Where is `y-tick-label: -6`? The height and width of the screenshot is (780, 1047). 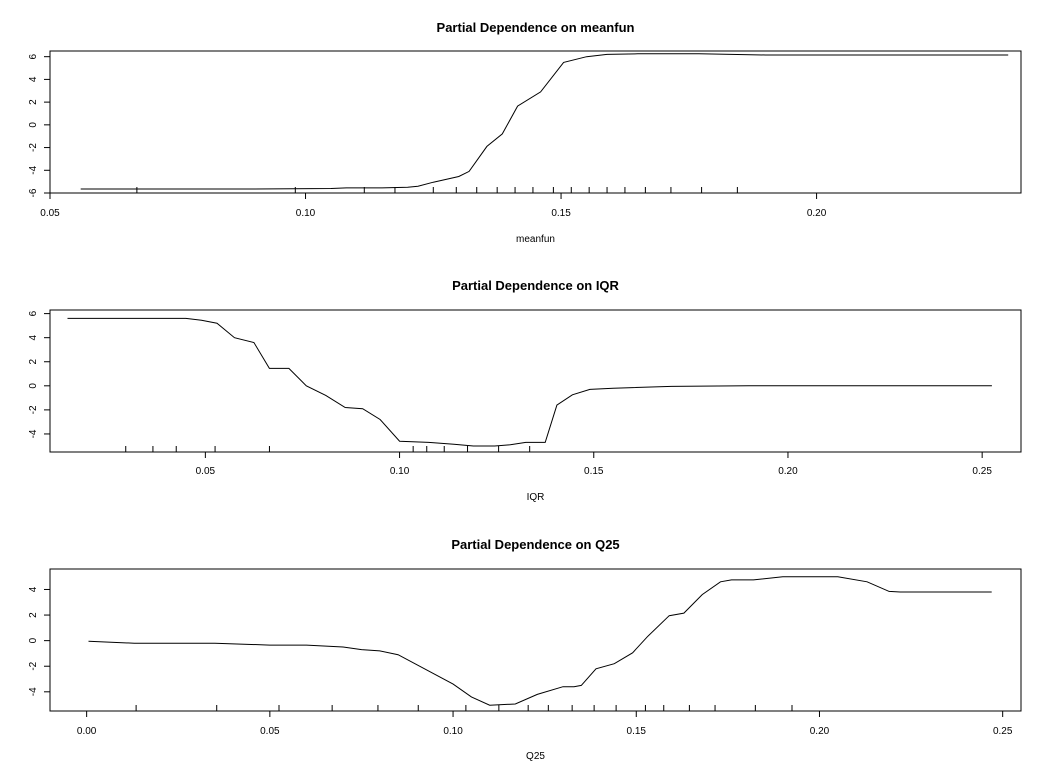 y-tick-label: -6 is located at coordinates (33, 192).